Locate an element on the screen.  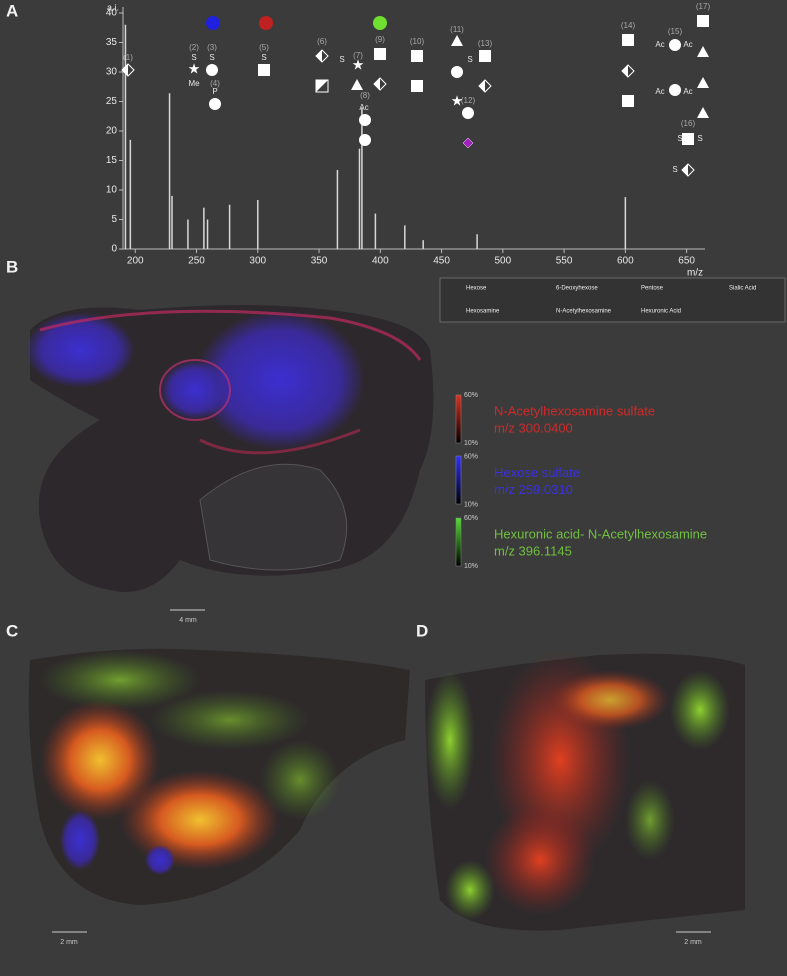
hexn-glyph is located at coordinates (322, 86).